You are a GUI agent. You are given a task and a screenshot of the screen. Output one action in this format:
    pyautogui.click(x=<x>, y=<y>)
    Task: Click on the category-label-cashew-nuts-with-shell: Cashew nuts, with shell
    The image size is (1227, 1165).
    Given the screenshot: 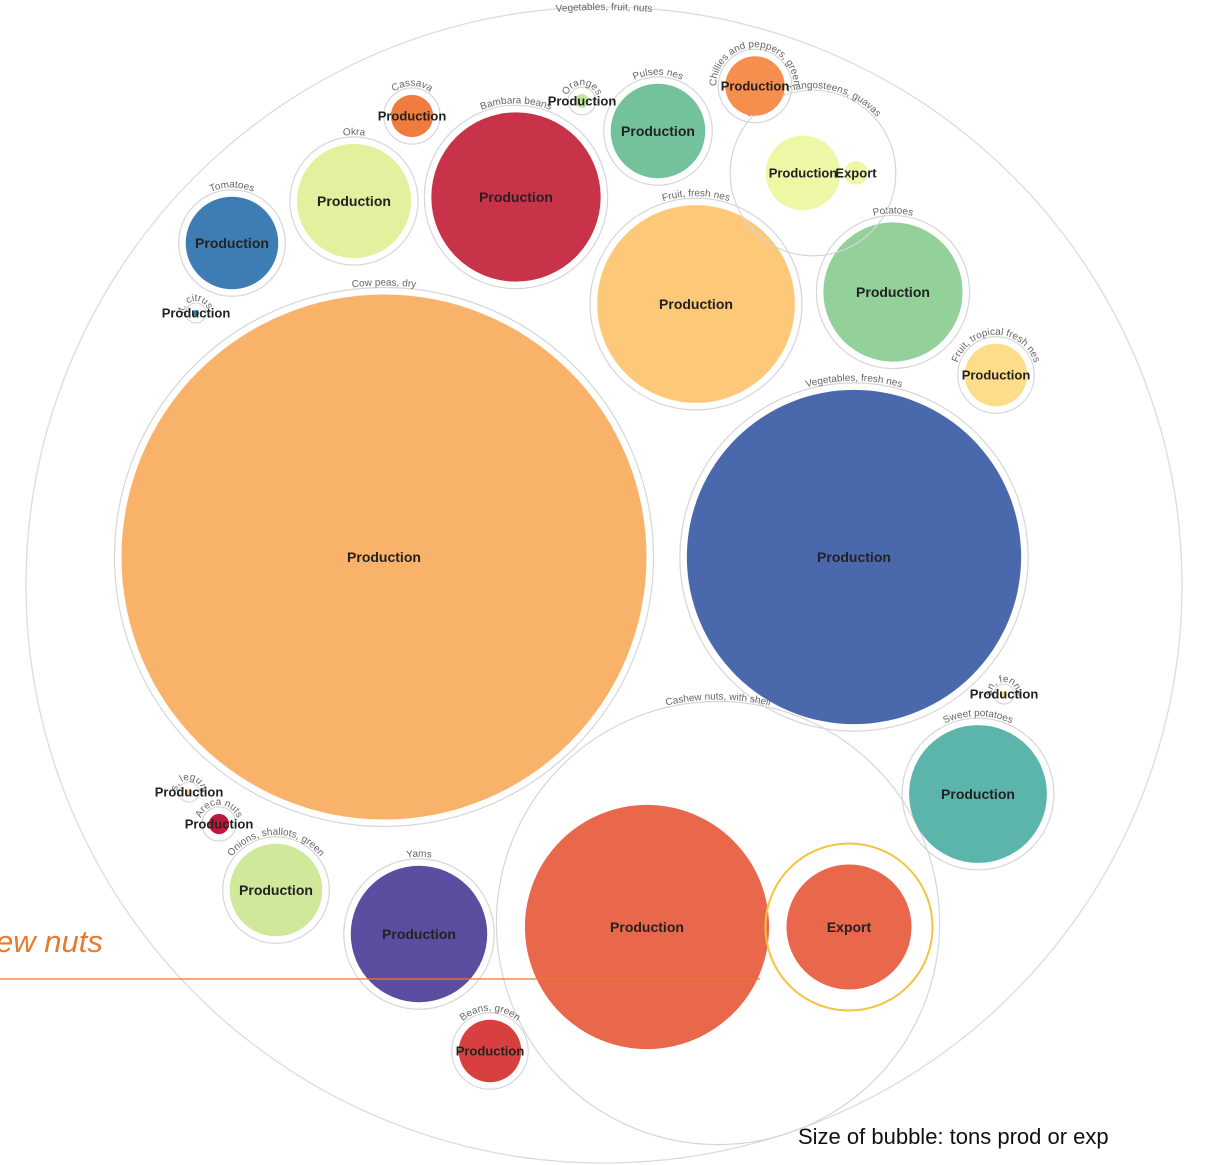 What is the action you would take?
    pyautogui.click(x=717, y=699)
    